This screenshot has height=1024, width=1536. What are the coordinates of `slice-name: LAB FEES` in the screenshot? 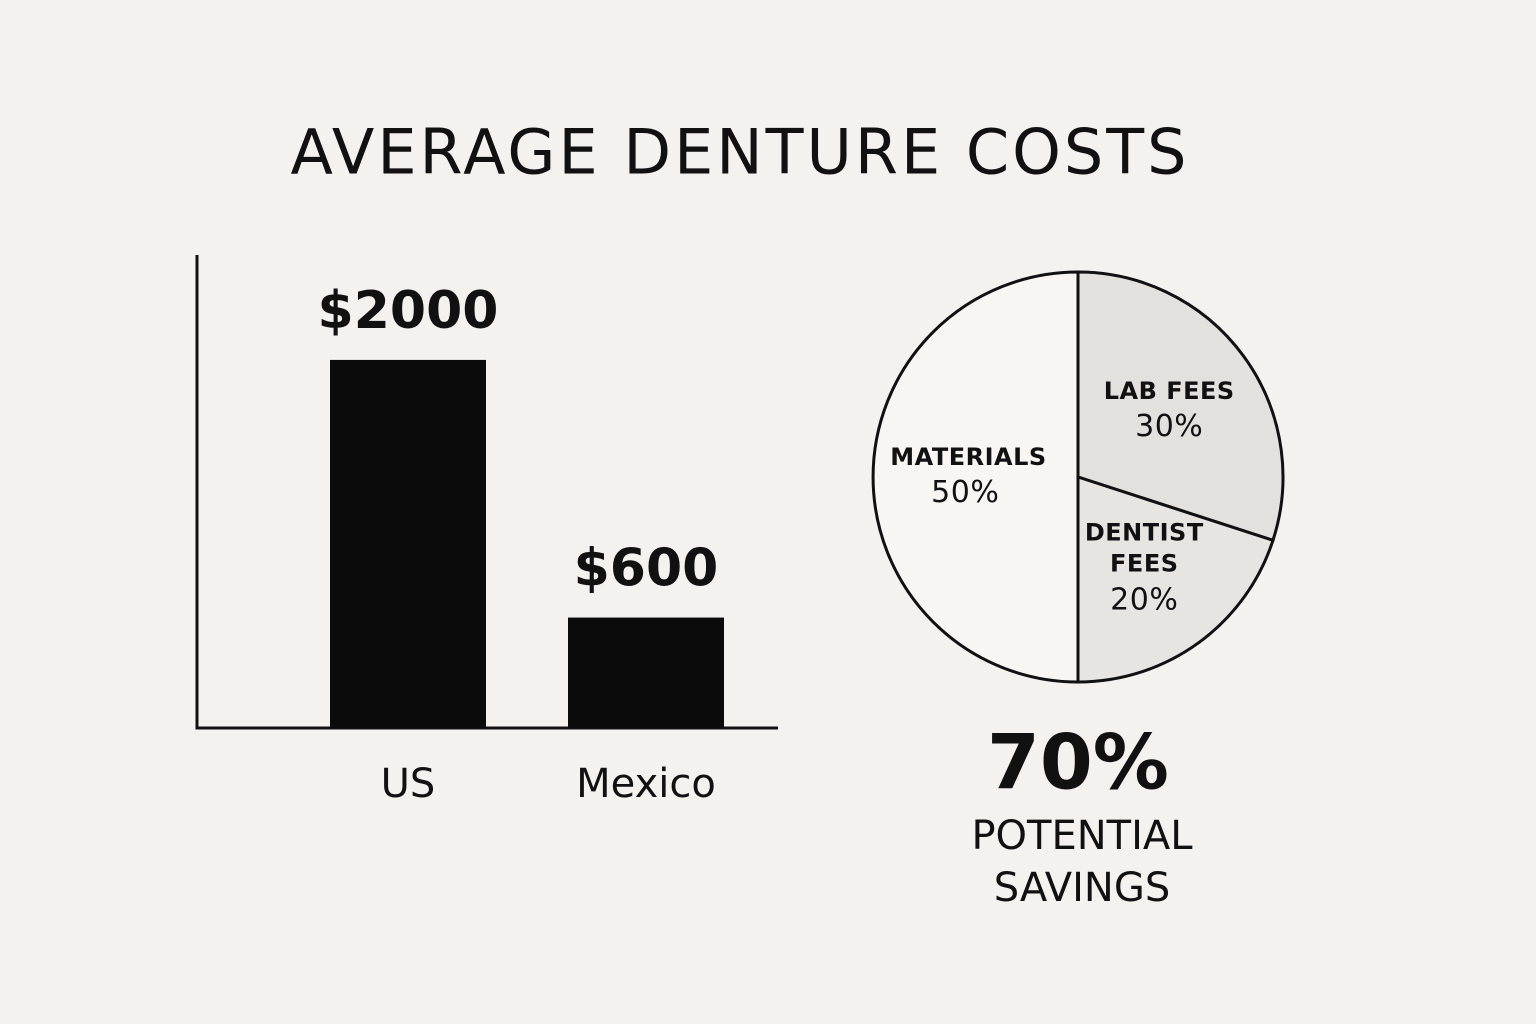 It's located at (1169, 390).